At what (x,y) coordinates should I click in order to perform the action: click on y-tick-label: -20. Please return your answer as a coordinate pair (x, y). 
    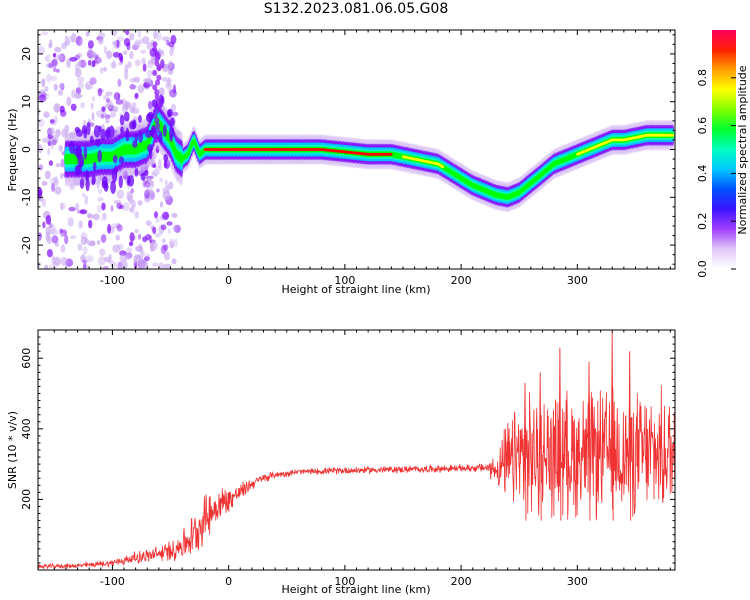
    Looking at the image, I should click on (26, 245).